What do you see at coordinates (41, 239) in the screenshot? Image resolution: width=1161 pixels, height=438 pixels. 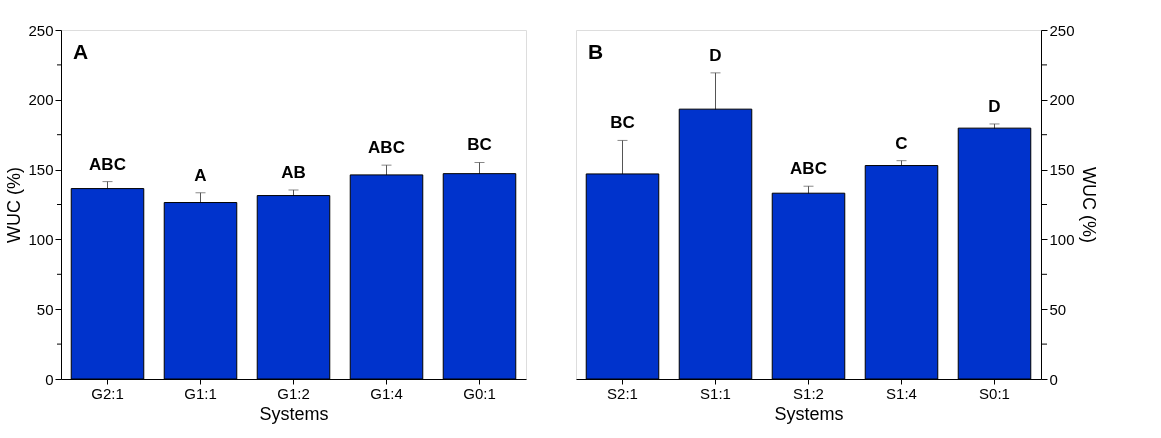 I see `y-tick-label: 100` at bounding box center [41, 239].